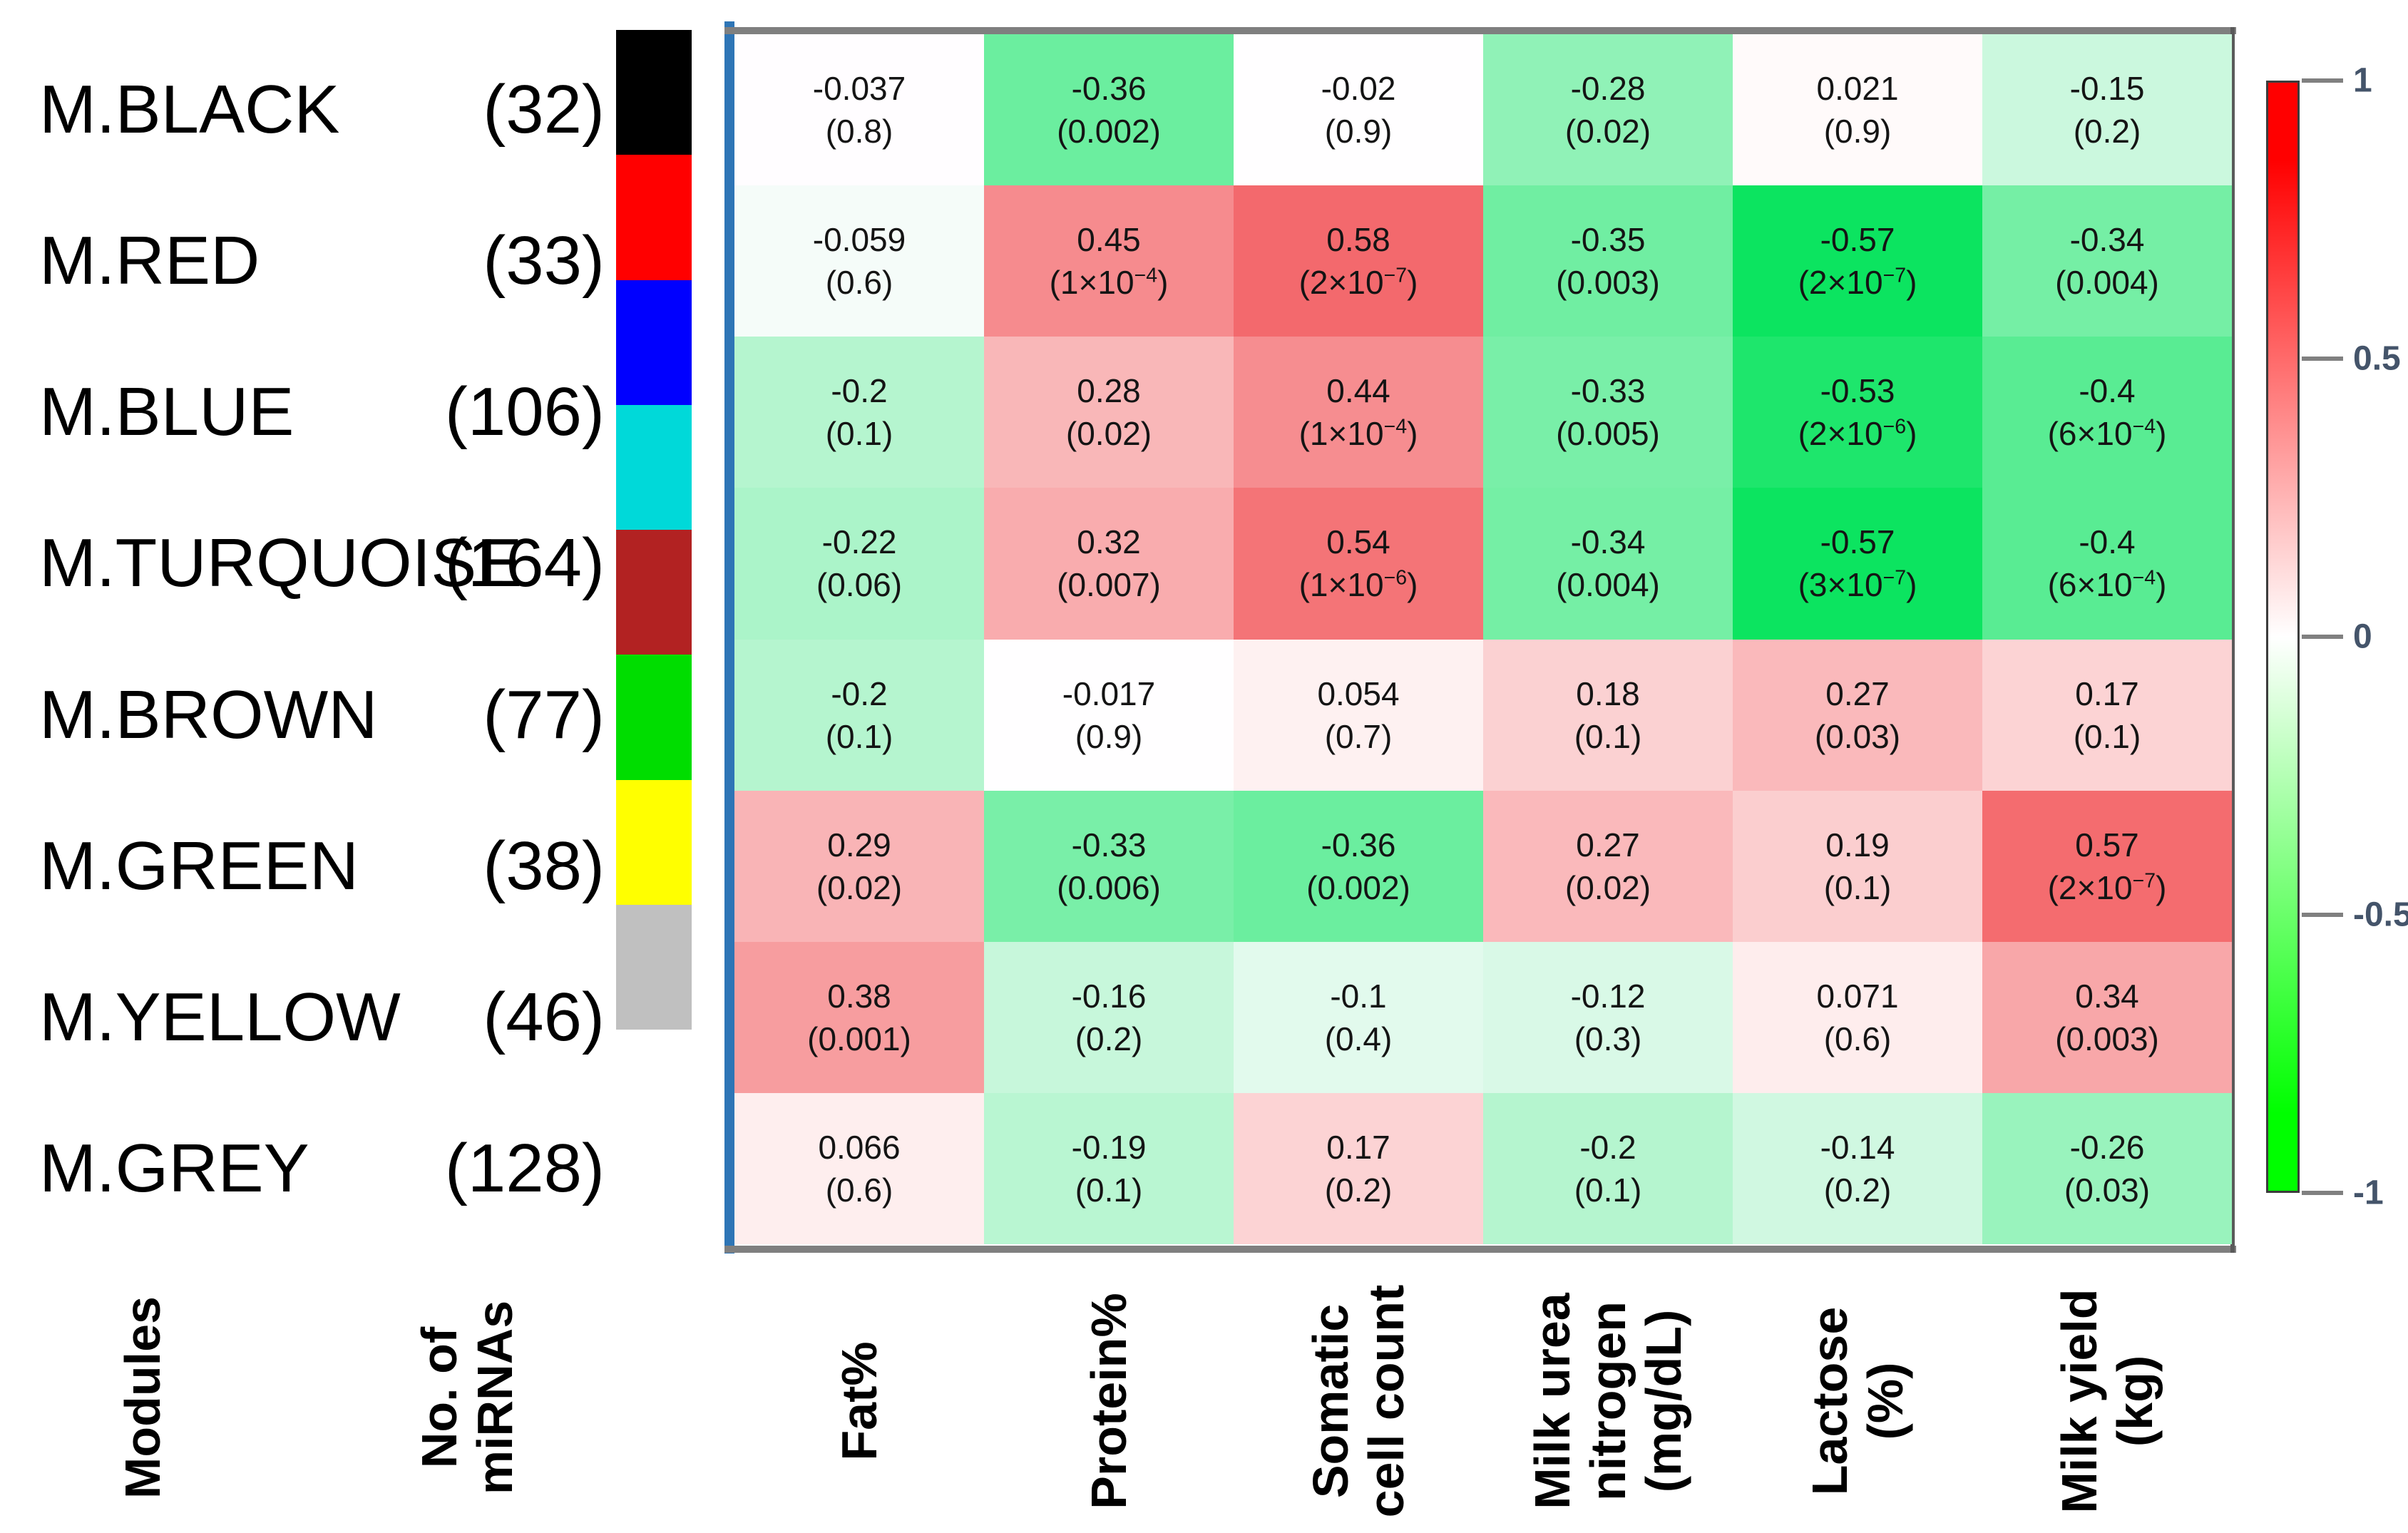 The height and width of the screenshot is (1533, 2408). I want to click on correlation-value: 0.19, so click(1857, 844).